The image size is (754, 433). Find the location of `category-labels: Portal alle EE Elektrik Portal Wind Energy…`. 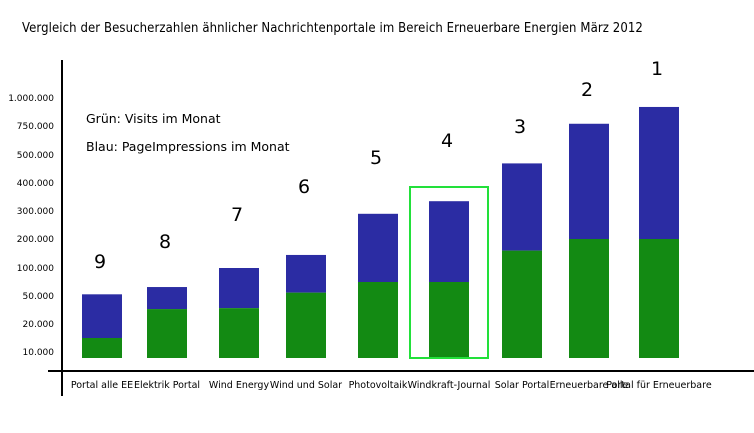

category-labels: Portal alle EE Elektrik Portal Wind Energy… is located at coordinates (391, 385).